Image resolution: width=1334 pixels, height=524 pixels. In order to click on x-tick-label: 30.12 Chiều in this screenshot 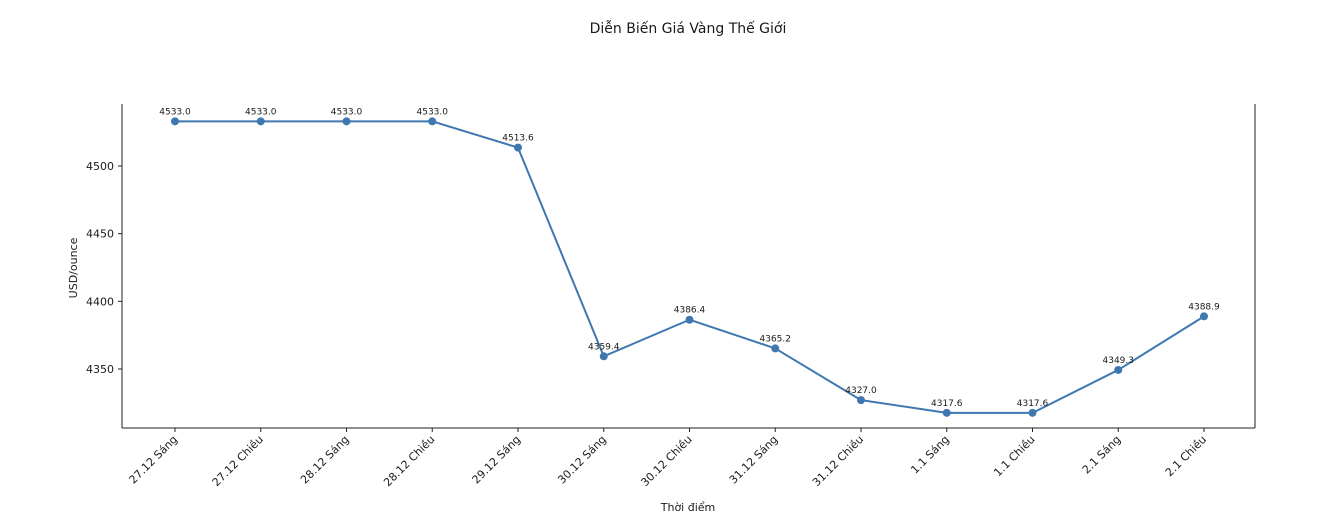, I will do `click(666, 461)`.